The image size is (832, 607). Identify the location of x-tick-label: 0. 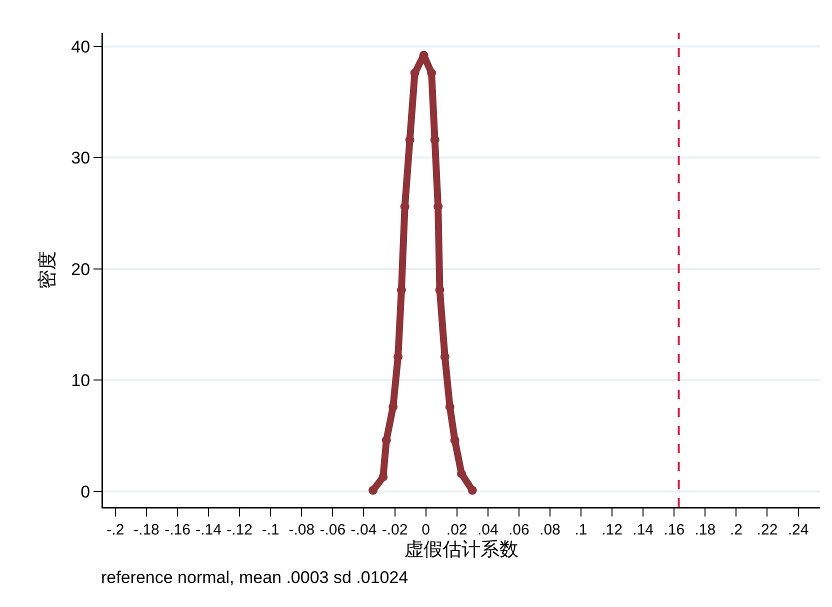
(426, 530).